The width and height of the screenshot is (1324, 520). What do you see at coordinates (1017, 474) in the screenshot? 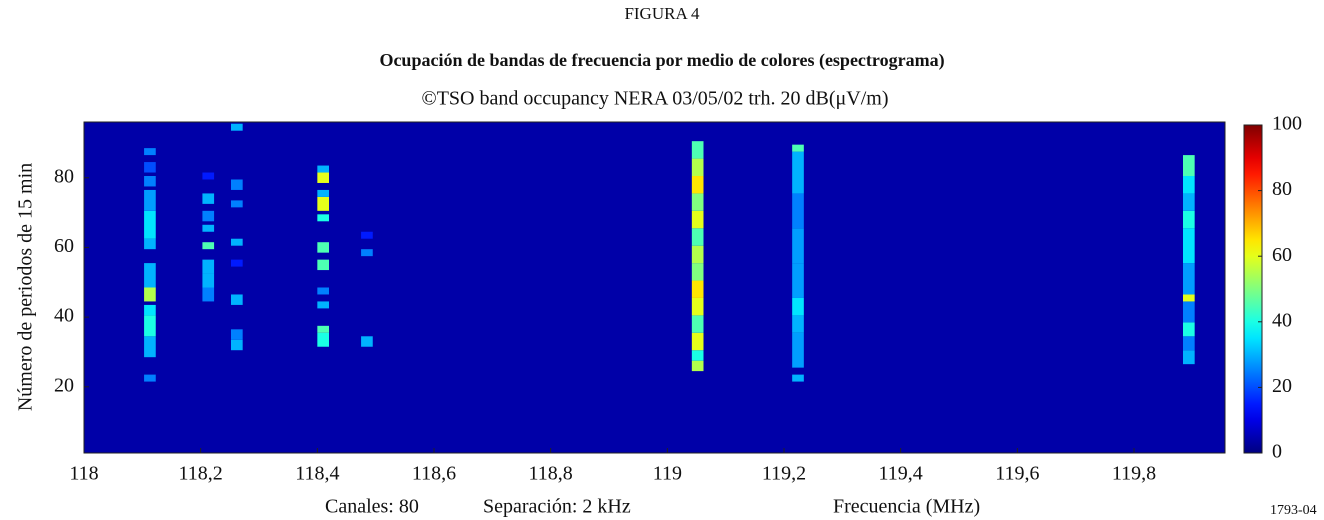
I see `x-tick-label: 119,6` at bounding box center [1017, 474].